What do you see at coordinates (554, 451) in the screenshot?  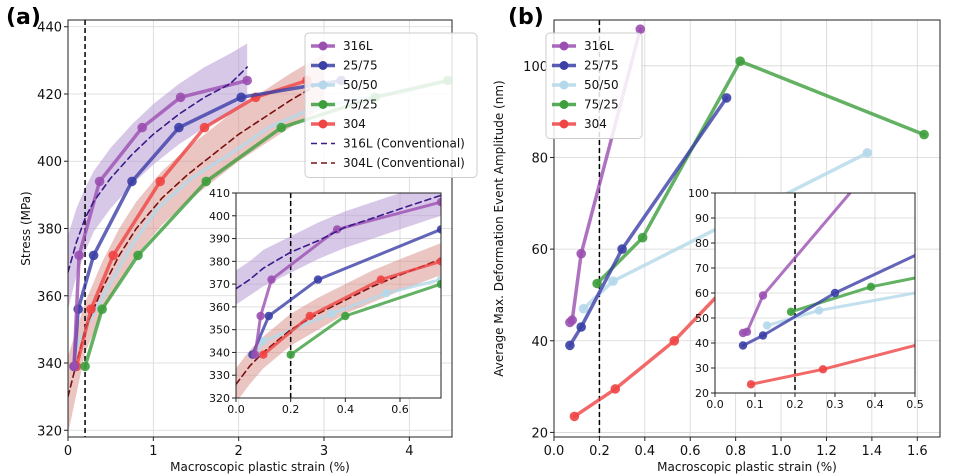 I see `x-tick-label: 0.0` at bounding box center [554, 451].